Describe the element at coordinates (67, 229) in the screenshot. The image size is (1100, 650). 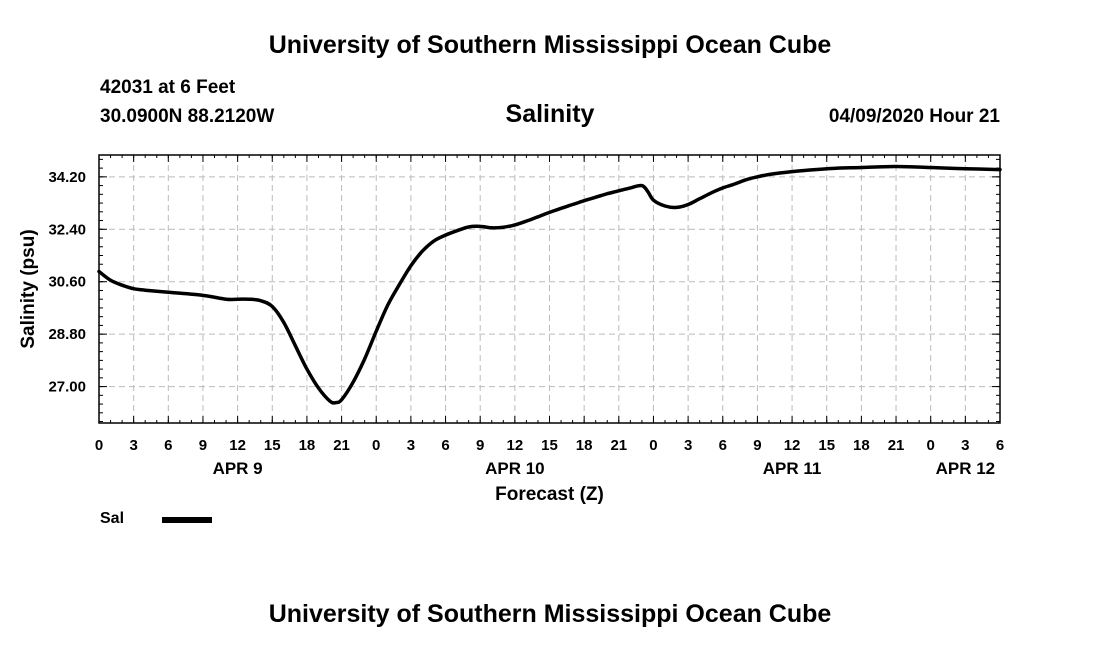
I see `y-tick-label: 32.40` at that location.